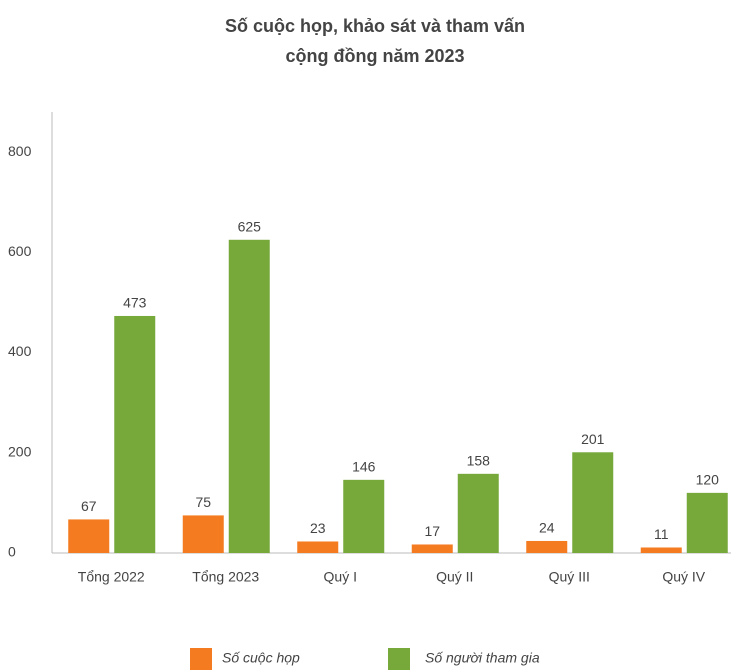 The image size is (731, 671). What do you see at coordinates (318, 528) in the screenshot?
I see `data-label: 23` at bounding box center [318, 528].